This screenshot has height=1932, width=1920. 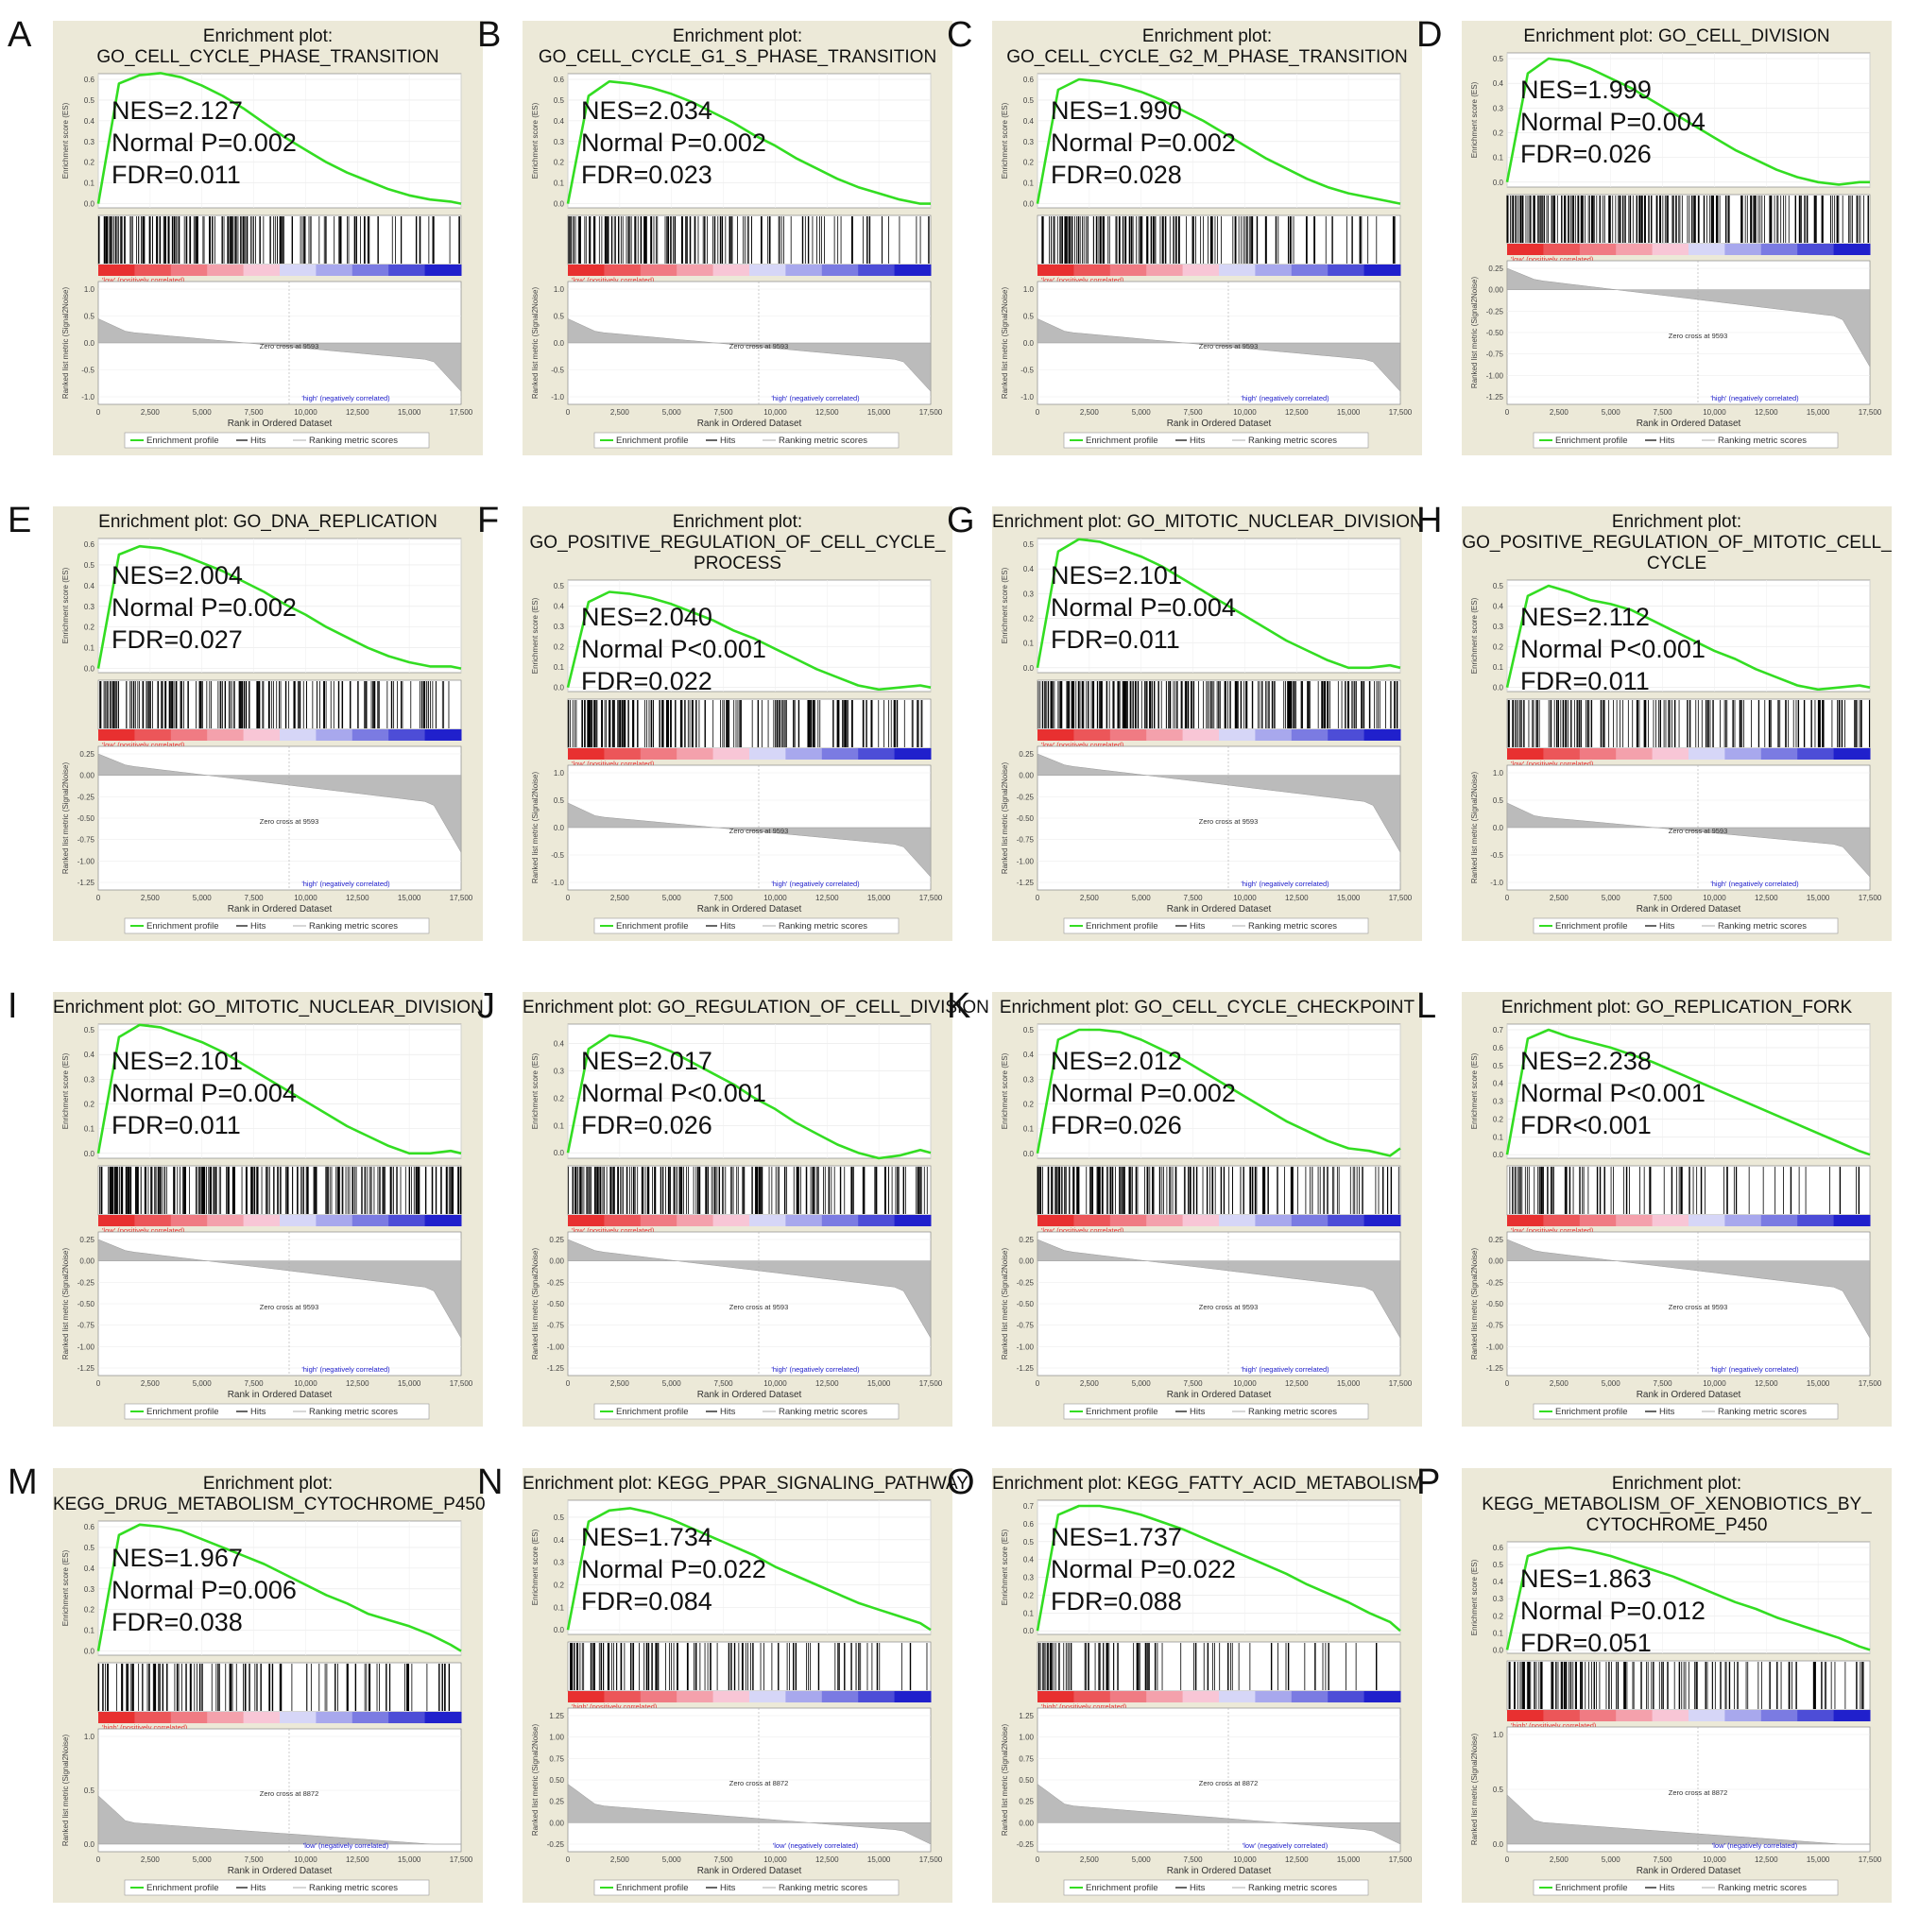 What do you see at coordinates (556, 1262) in the screenshot?
I see `metric-tick-label: 0.00` at bounding box center [556, 1262].